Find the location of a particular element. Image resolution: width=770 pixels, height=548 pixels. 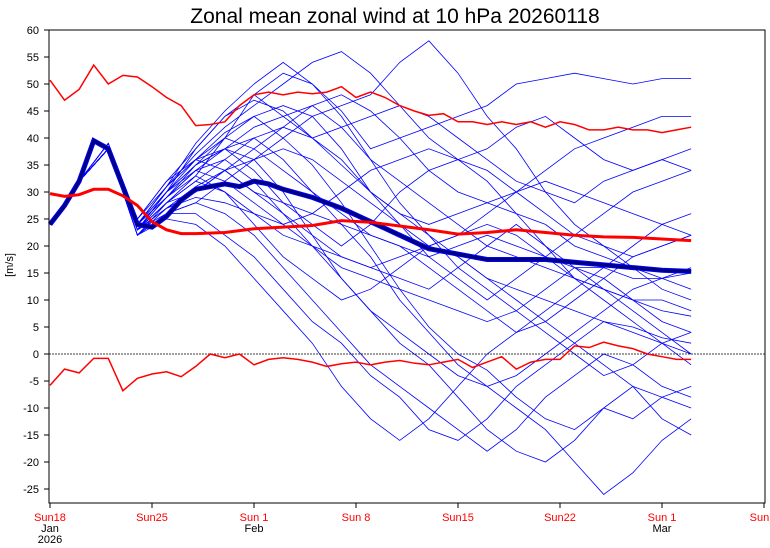

x-tick-label: Sun18 is located at coordinates (50, 518).